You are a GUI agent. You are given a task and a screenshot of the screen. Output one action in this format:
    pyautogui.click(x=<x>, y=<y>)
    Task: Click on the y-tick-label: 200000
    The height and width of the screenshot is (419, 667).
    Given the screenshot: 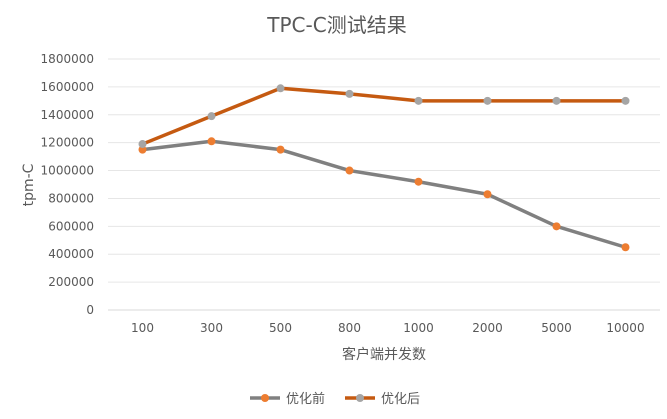 What is the action you would take?
    pyautogui.click(x=71, y=282)
    